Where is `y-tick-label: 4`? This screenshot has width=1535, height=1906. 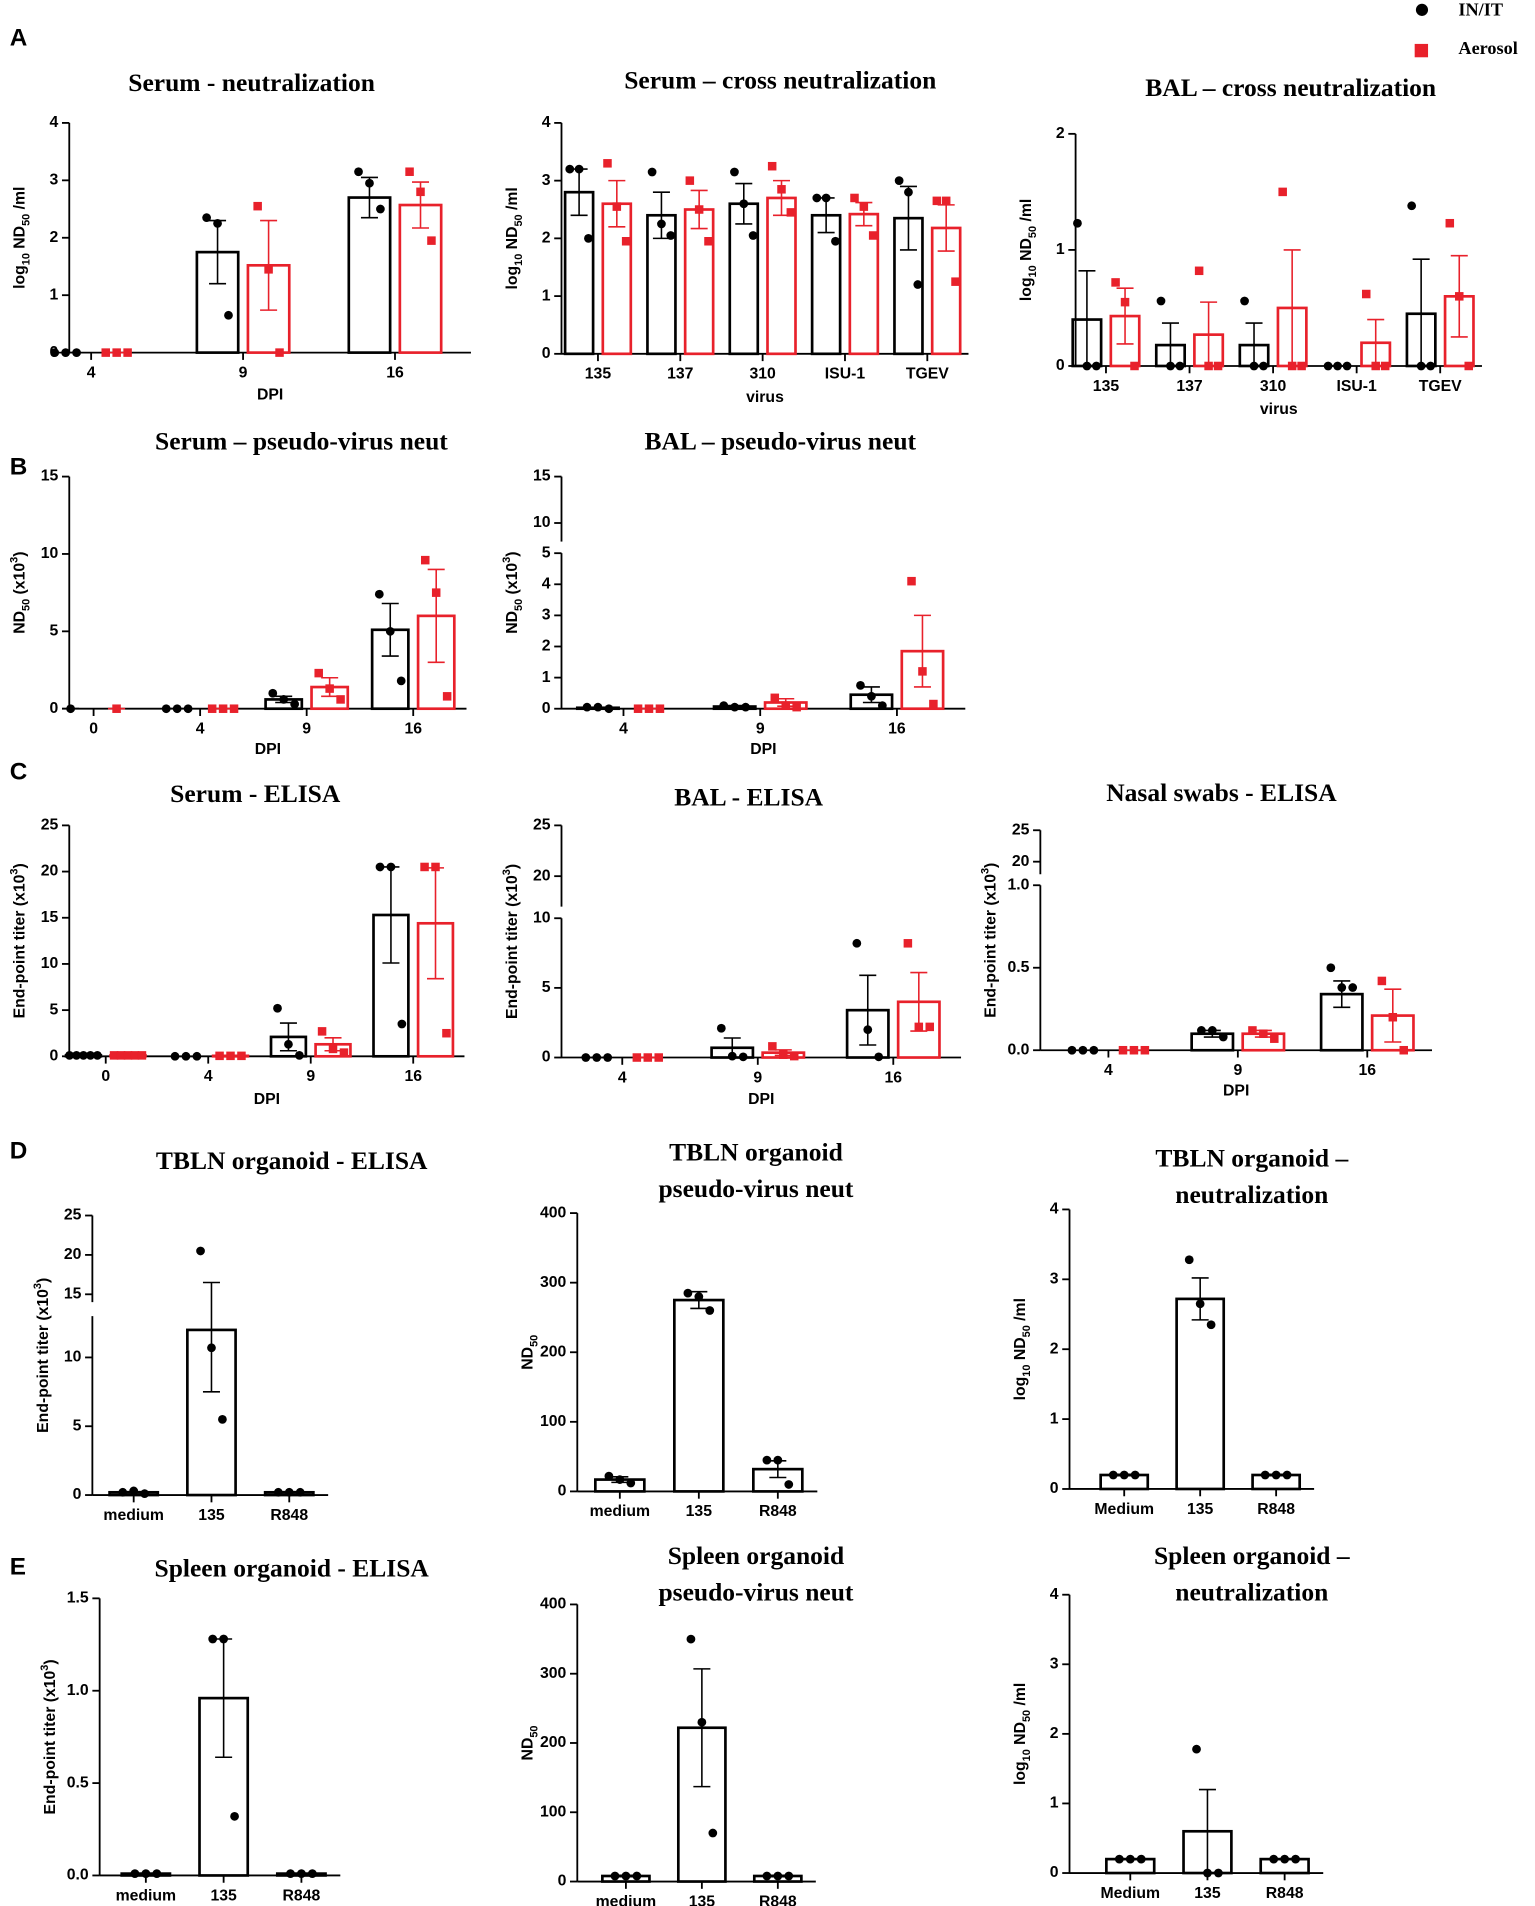
y-tick-label: 4 is located at coordinates (54, 122).